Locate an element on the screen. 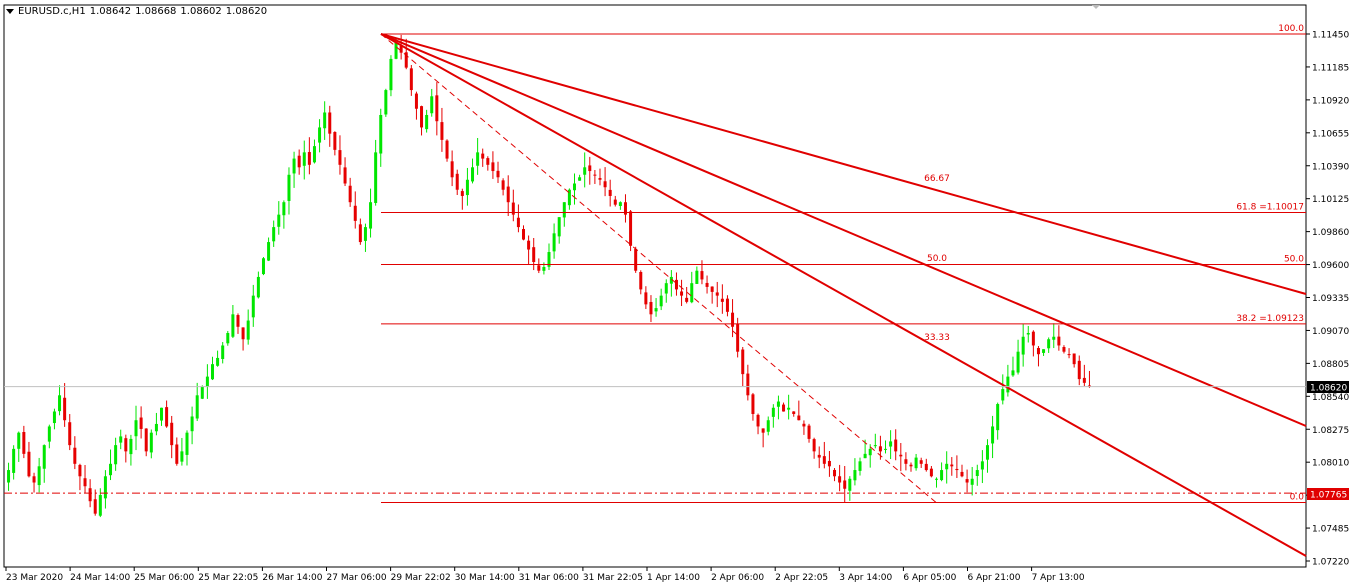 The width and height of the screenshot is (1354, 588). fib-level-label: 50.0 is located at coordinates (1294, 259).